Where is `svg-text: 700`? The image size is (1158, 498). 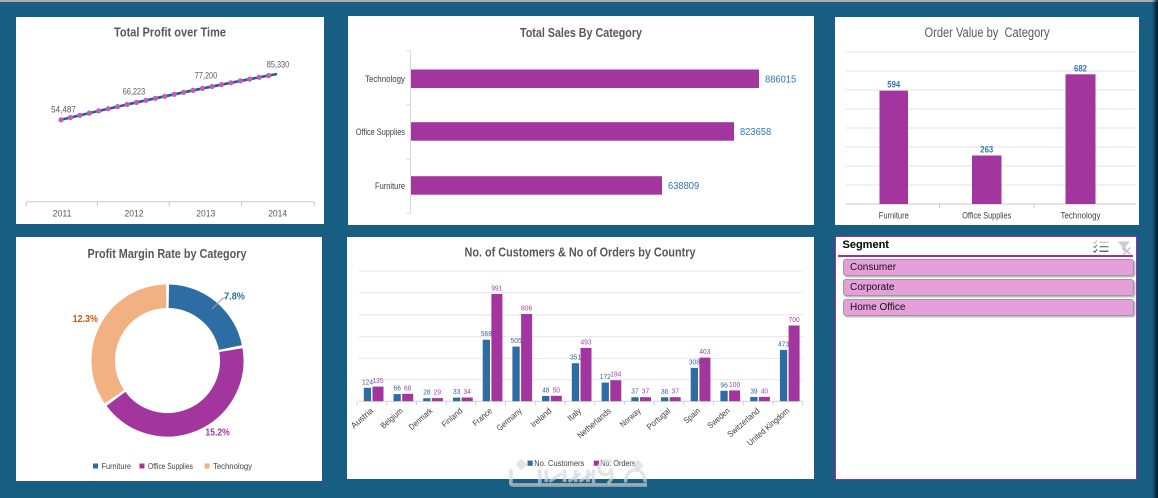 svg-text: 700 is located at coordinates (794, 320).